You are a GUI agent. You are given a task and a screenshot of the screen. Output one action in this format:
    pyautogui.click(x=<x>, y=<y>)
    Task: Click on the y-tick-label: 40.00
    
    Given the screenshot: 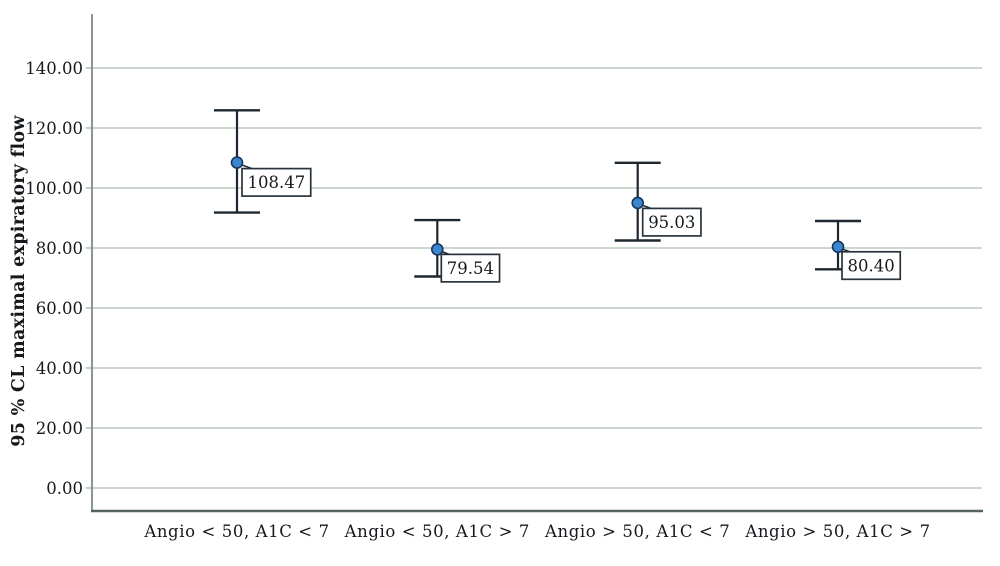 What is the action you would take?
    pyautogui.click(x=59, y=368)
    